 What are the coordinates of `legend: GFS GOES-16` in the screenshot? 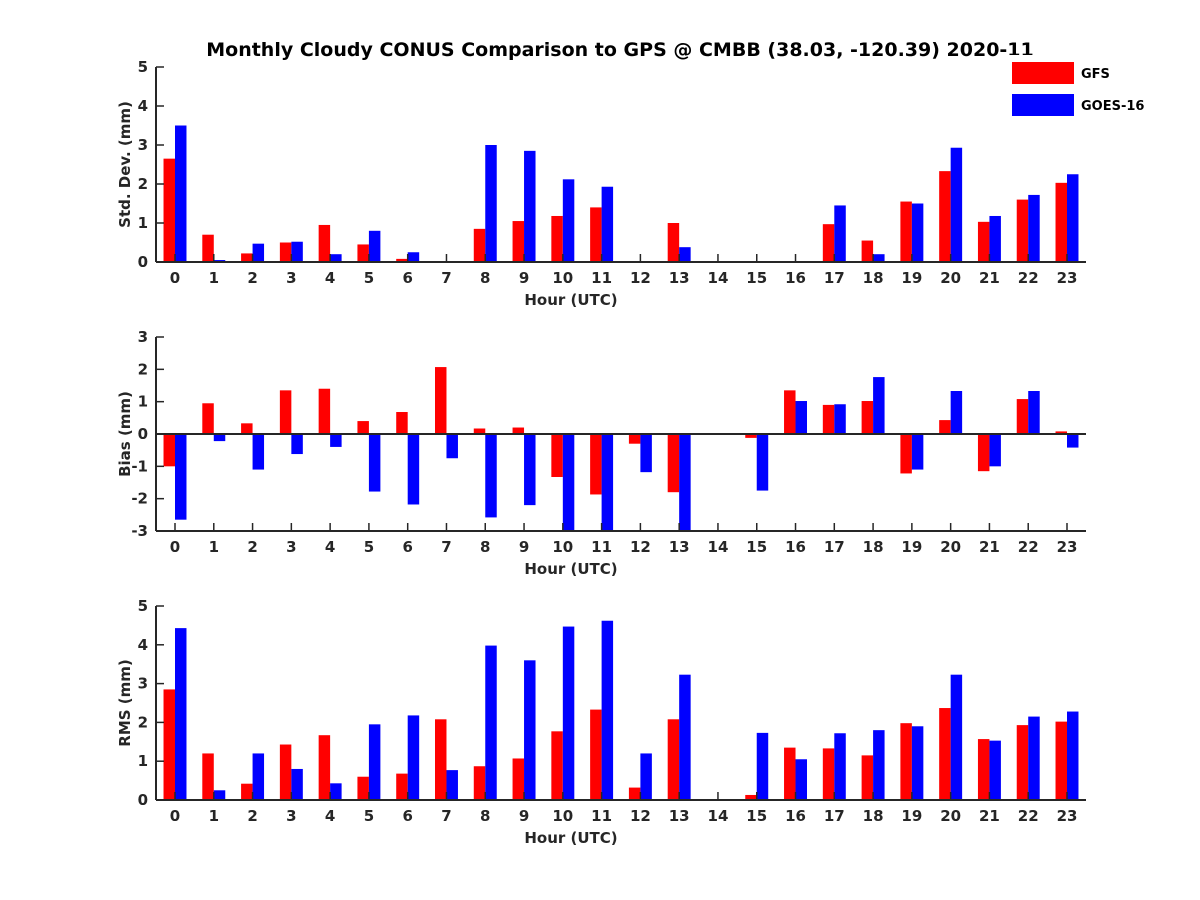 It's located at (1082, 90).